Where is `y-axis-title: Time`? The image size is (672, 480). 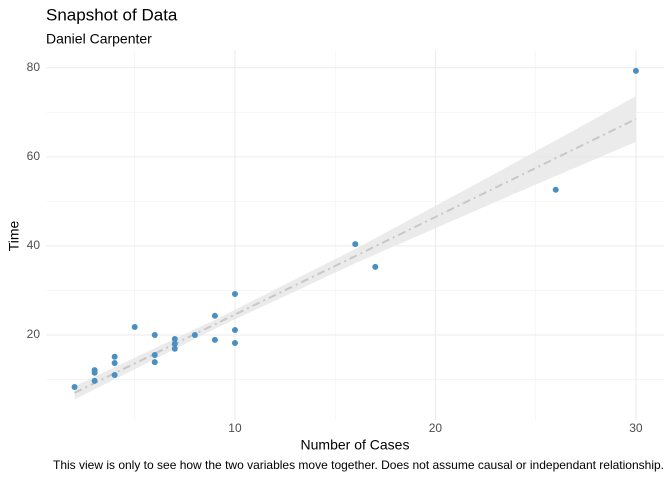
y-axis-title: Time is located at coordinates (14, 235).